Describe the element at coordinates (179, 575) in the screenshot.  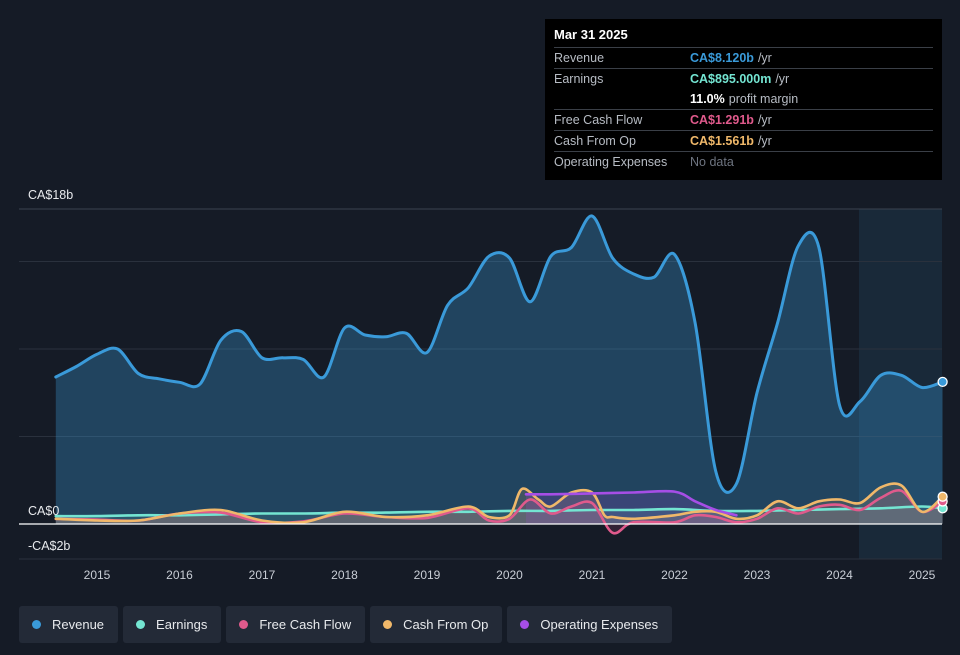
I see `x-tick-label: 2016` at that location.